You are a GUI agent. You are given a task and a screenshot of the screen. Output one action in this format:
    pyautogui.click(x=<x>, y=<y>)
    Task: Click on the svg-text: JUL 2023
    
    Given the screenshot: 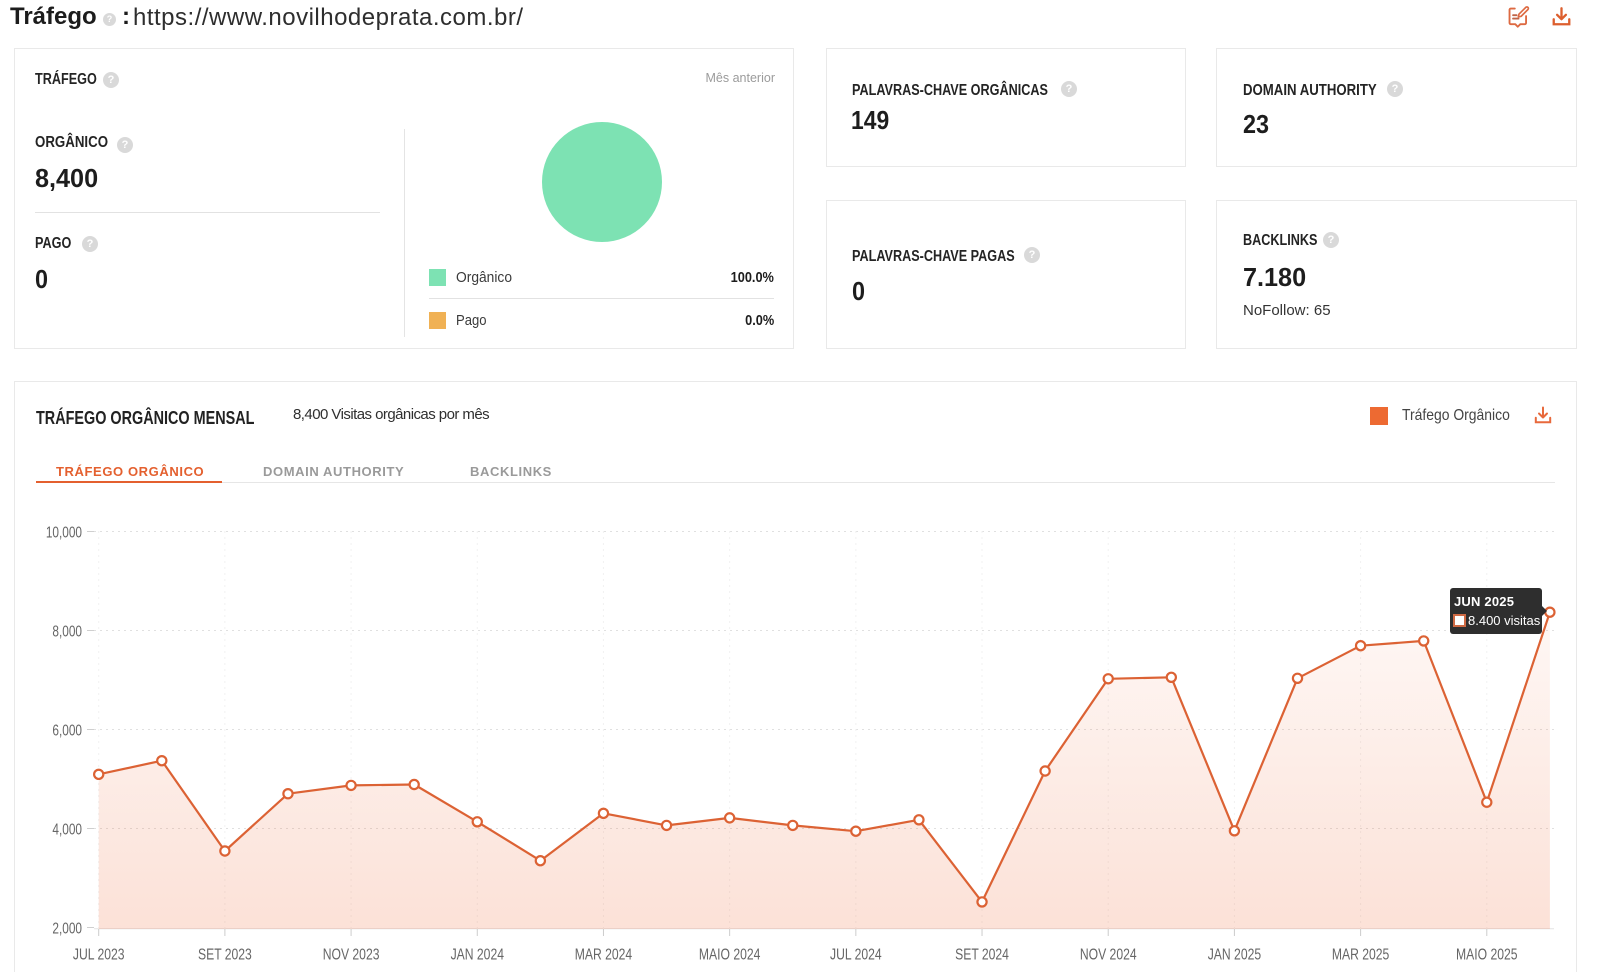 What is the action you would take?
    pyautogui.click(x=99, y=955)
    